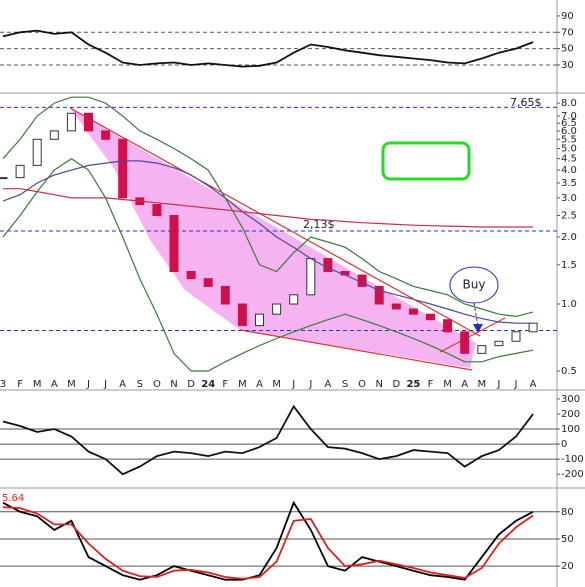  I want to click on y-tick-label: 30, so click(567, 65).